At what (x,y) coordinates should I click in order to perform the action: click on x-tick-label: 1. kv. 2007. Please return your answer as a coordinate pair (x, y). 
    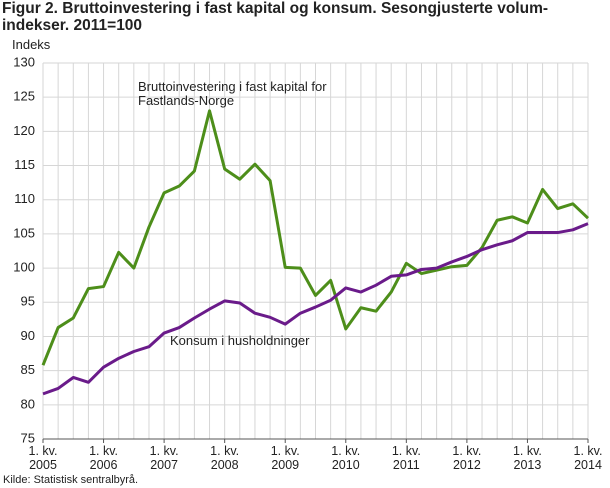
    Looking at the image, I should click on (164, 458).